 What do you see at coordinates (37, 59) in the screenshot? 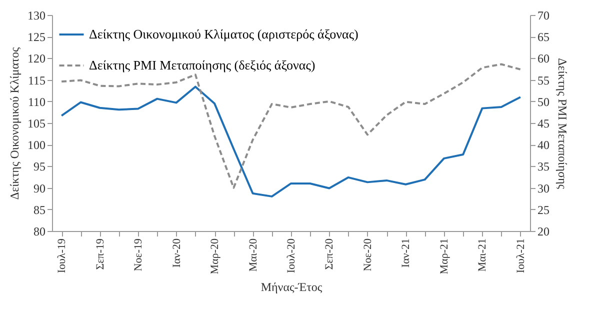
I see `y-tick-label: 120` at bounding box center [37, 59].